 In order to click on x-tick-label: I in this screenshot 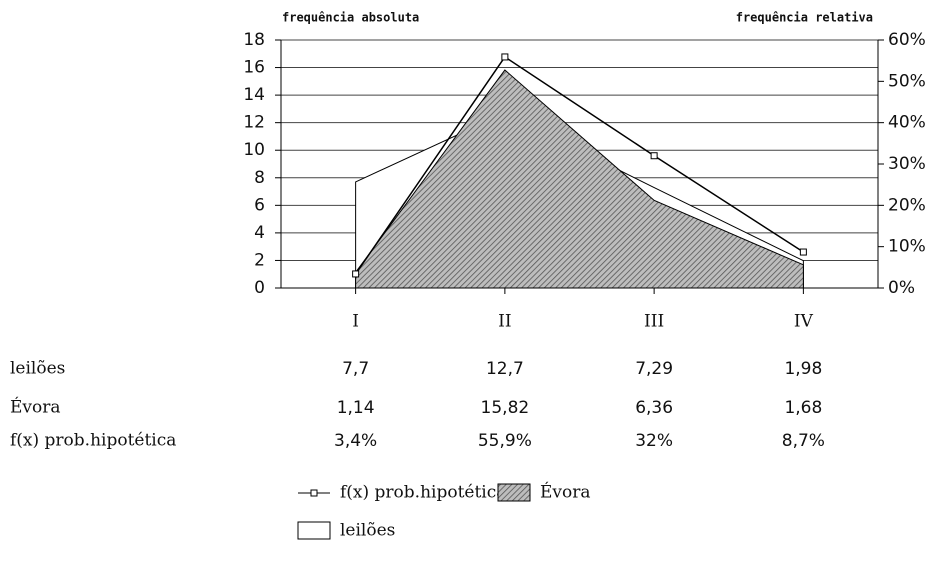, I will do `click(355, 322)`.